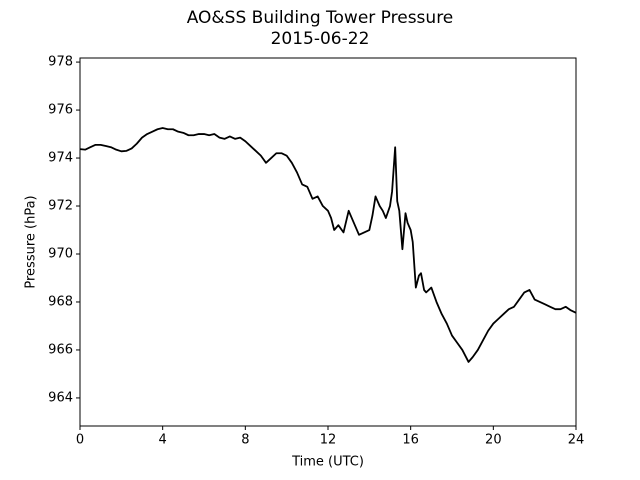 Image resolution: width=640 pixels, height=480 pixels. Describe the element at coordinates (320, 39) in the screenshot. I see `chart-subtitle: 2015-06-22` at that location.